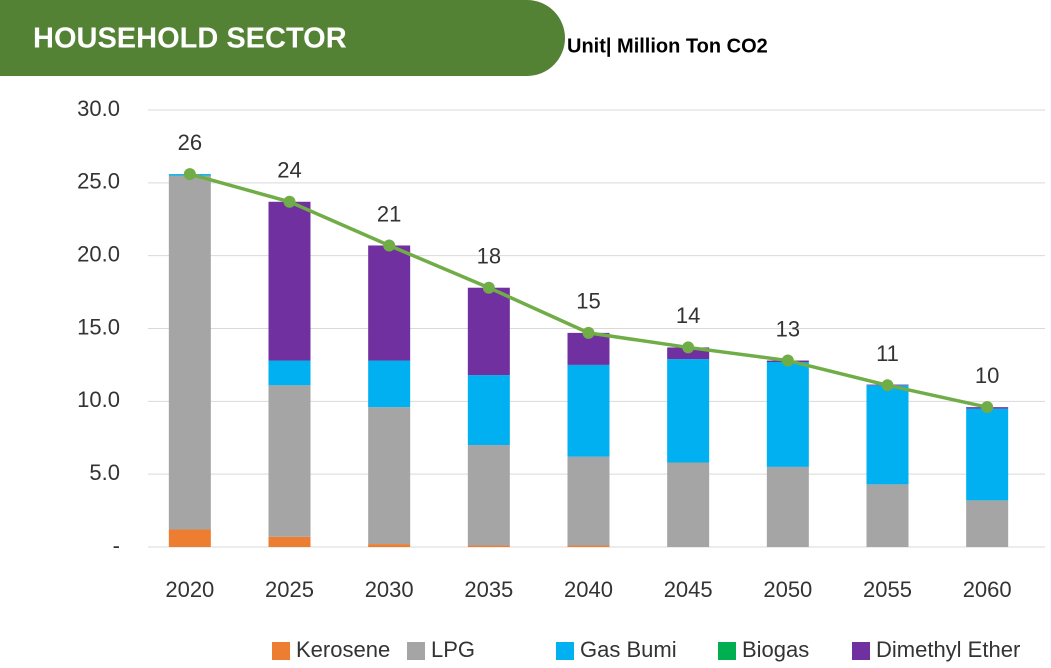 This screenshot has height=668, width=1051. I want to click on chart-subtitle: Unit| Million Ton CO2, so click(667, 46).